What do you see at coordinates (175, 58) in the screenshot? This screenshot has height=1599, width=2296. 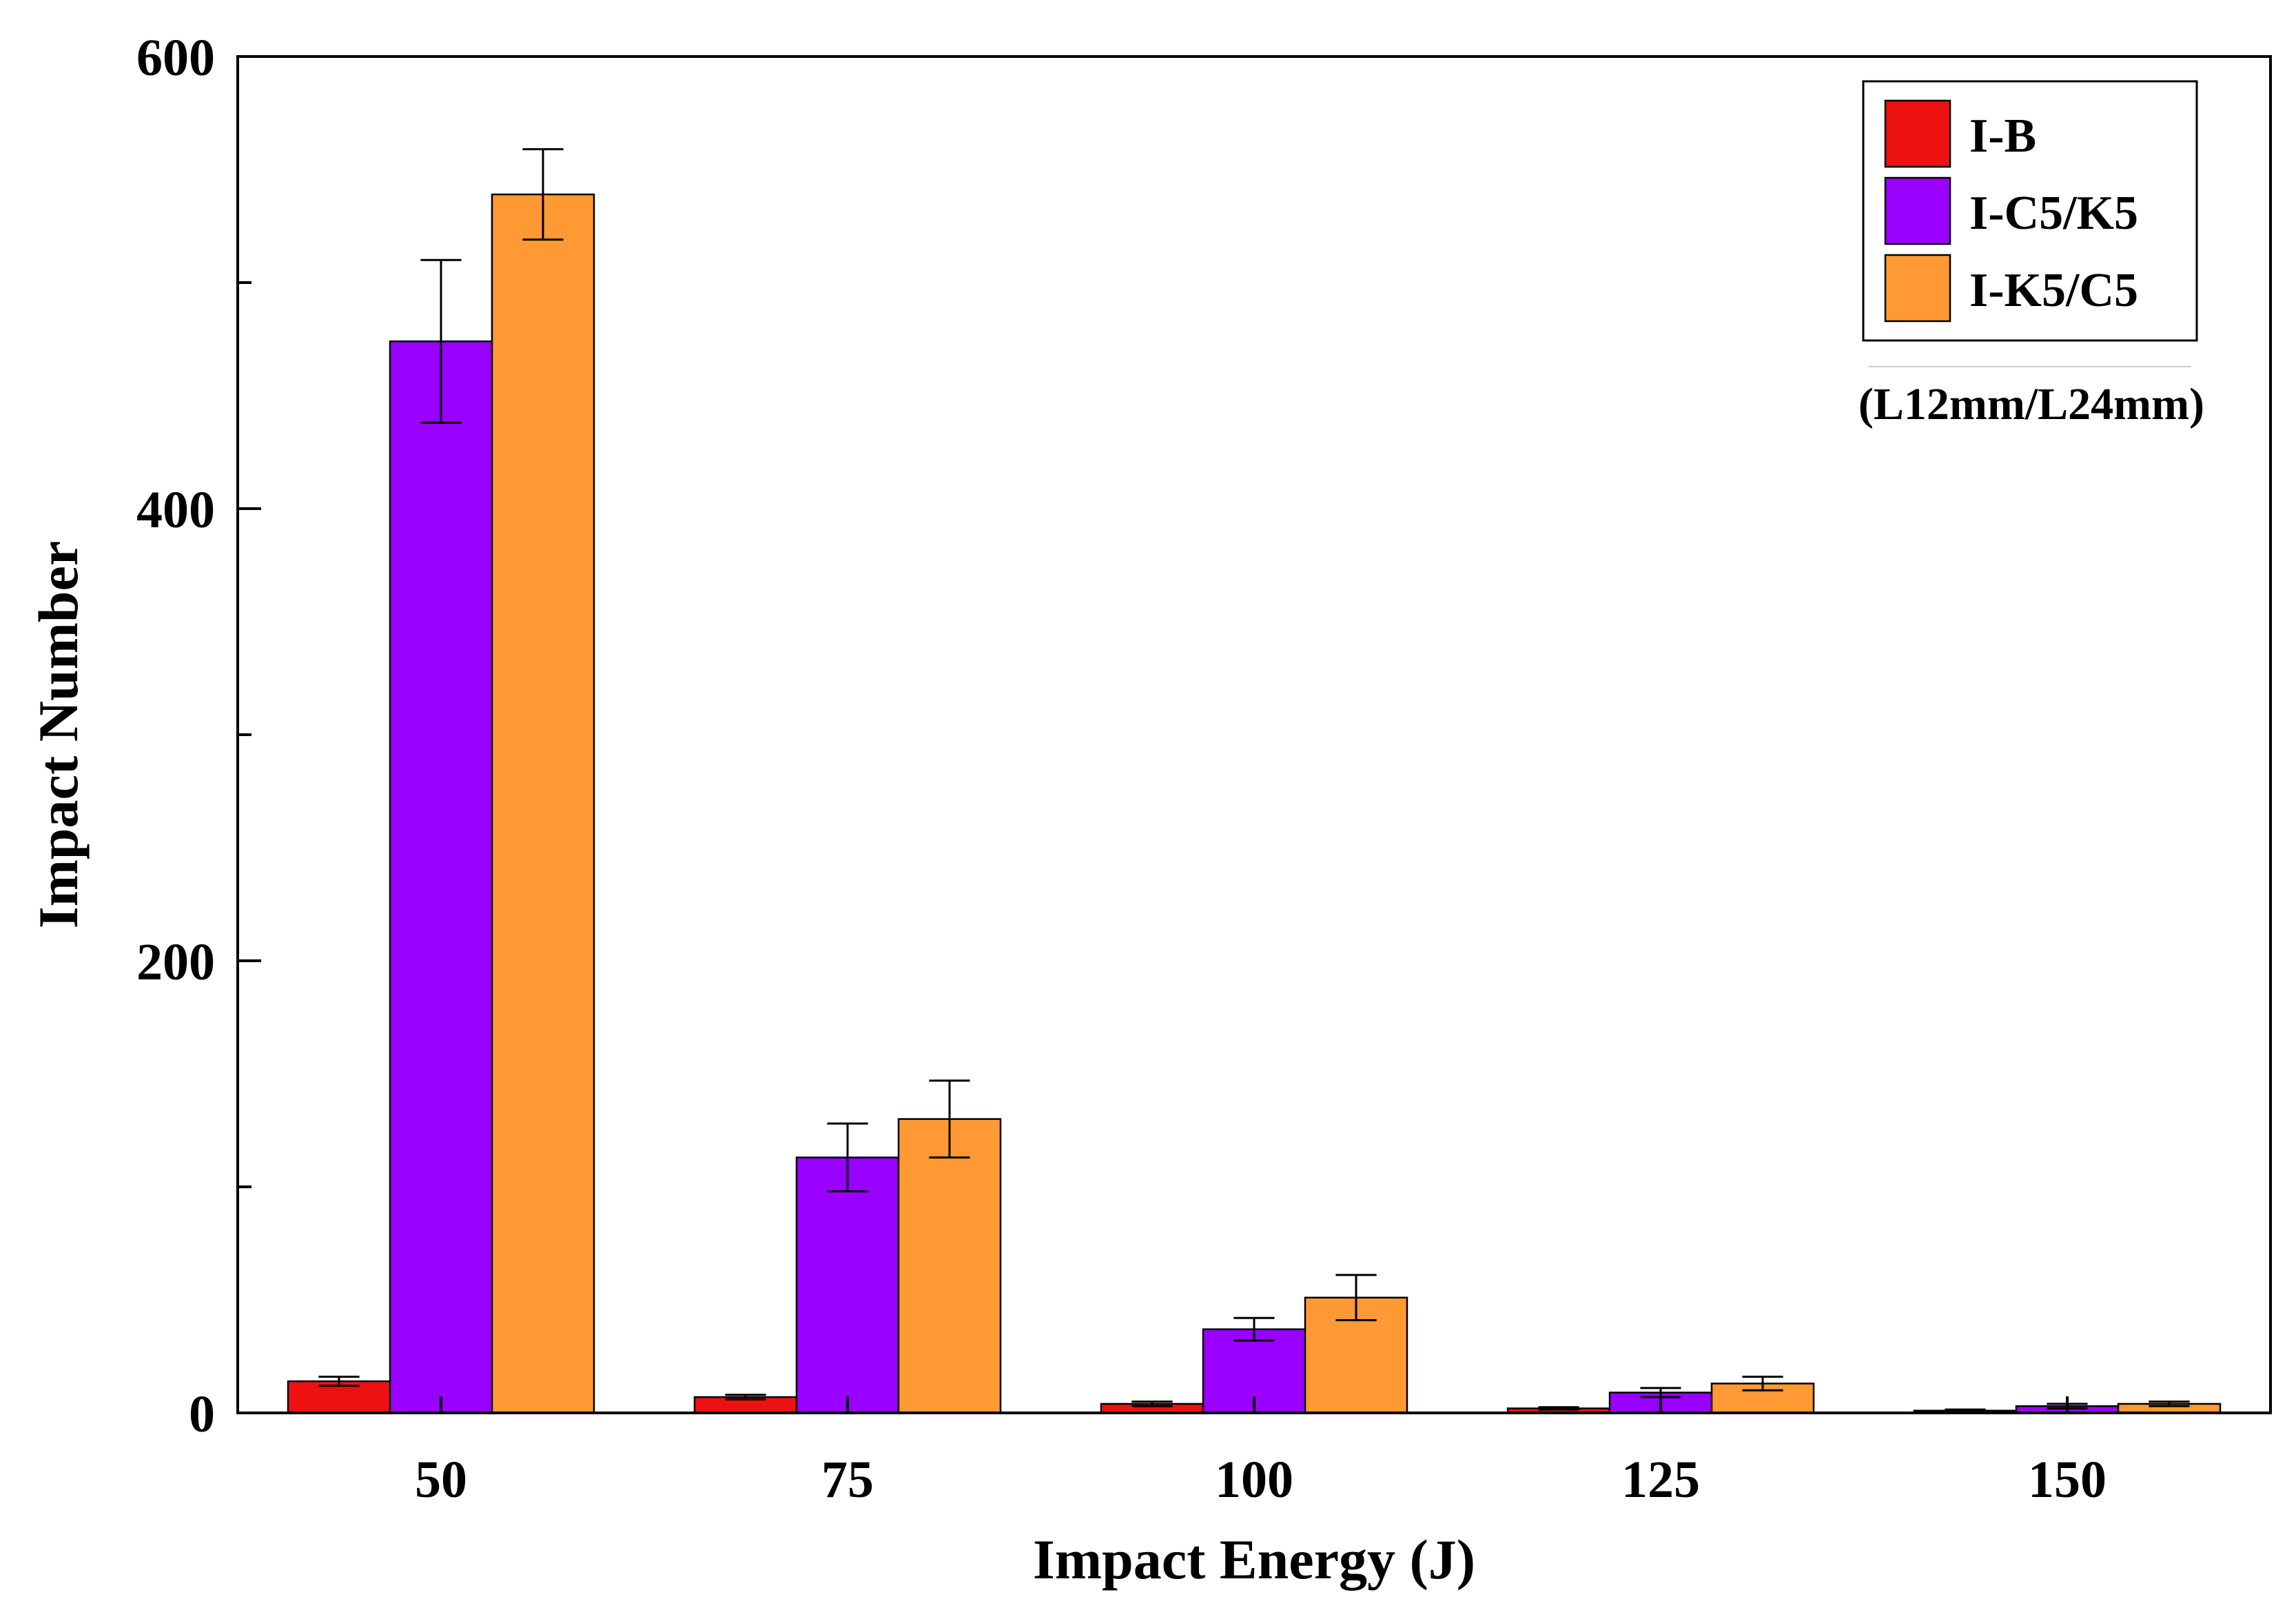 I see `y-tick-label-600: 600` at bounding box center [175, 58].